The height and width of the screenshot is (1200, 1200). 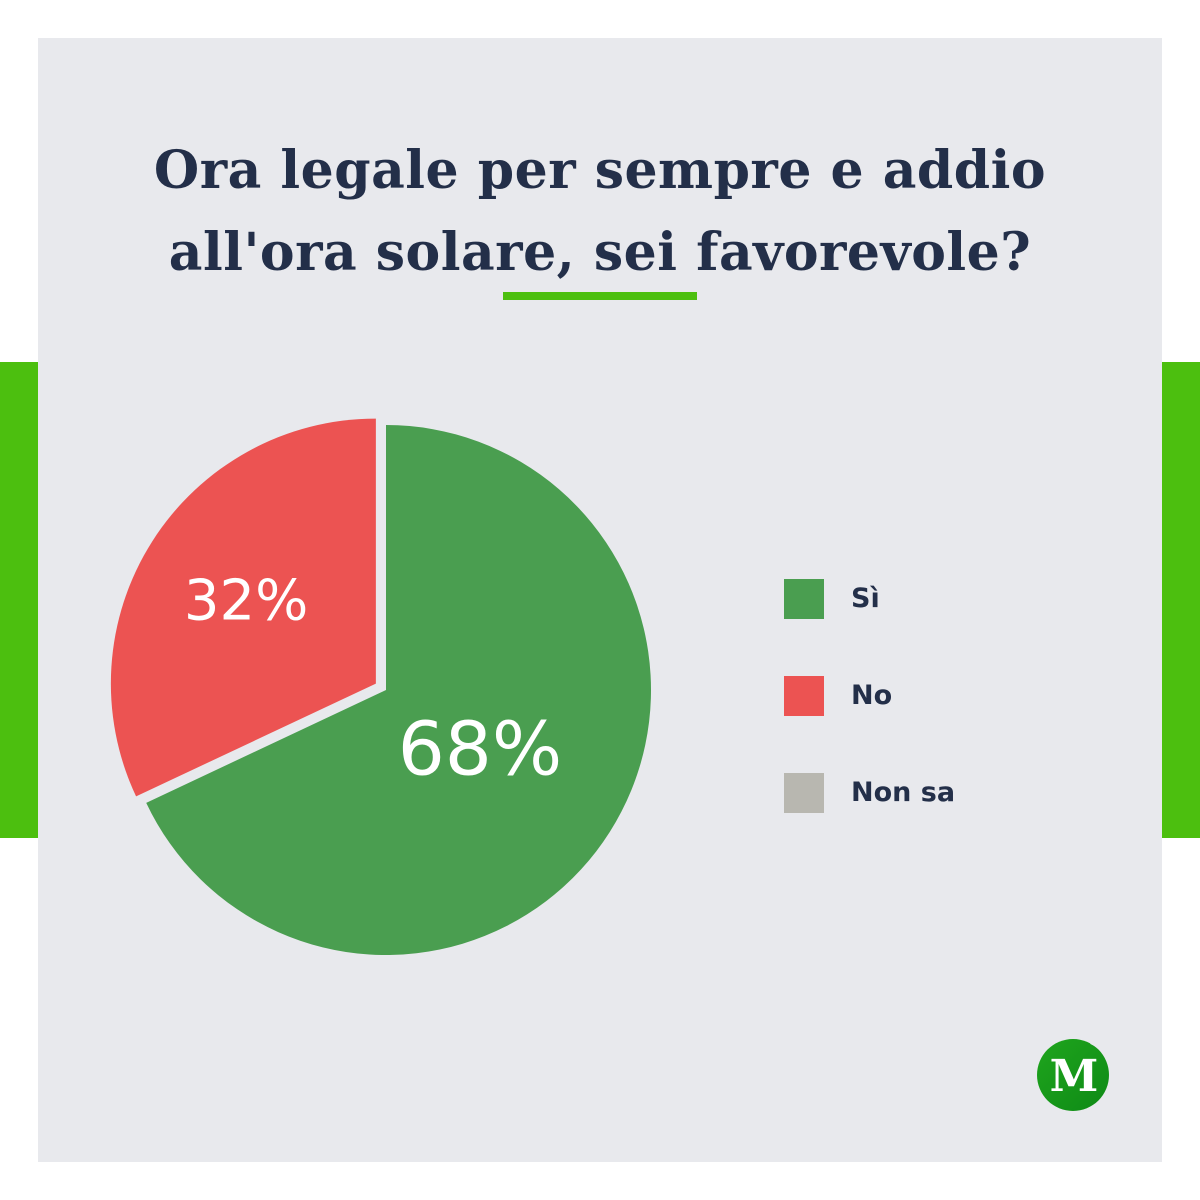 I want to click on left-accent-bar, so click(x=19, y=600).